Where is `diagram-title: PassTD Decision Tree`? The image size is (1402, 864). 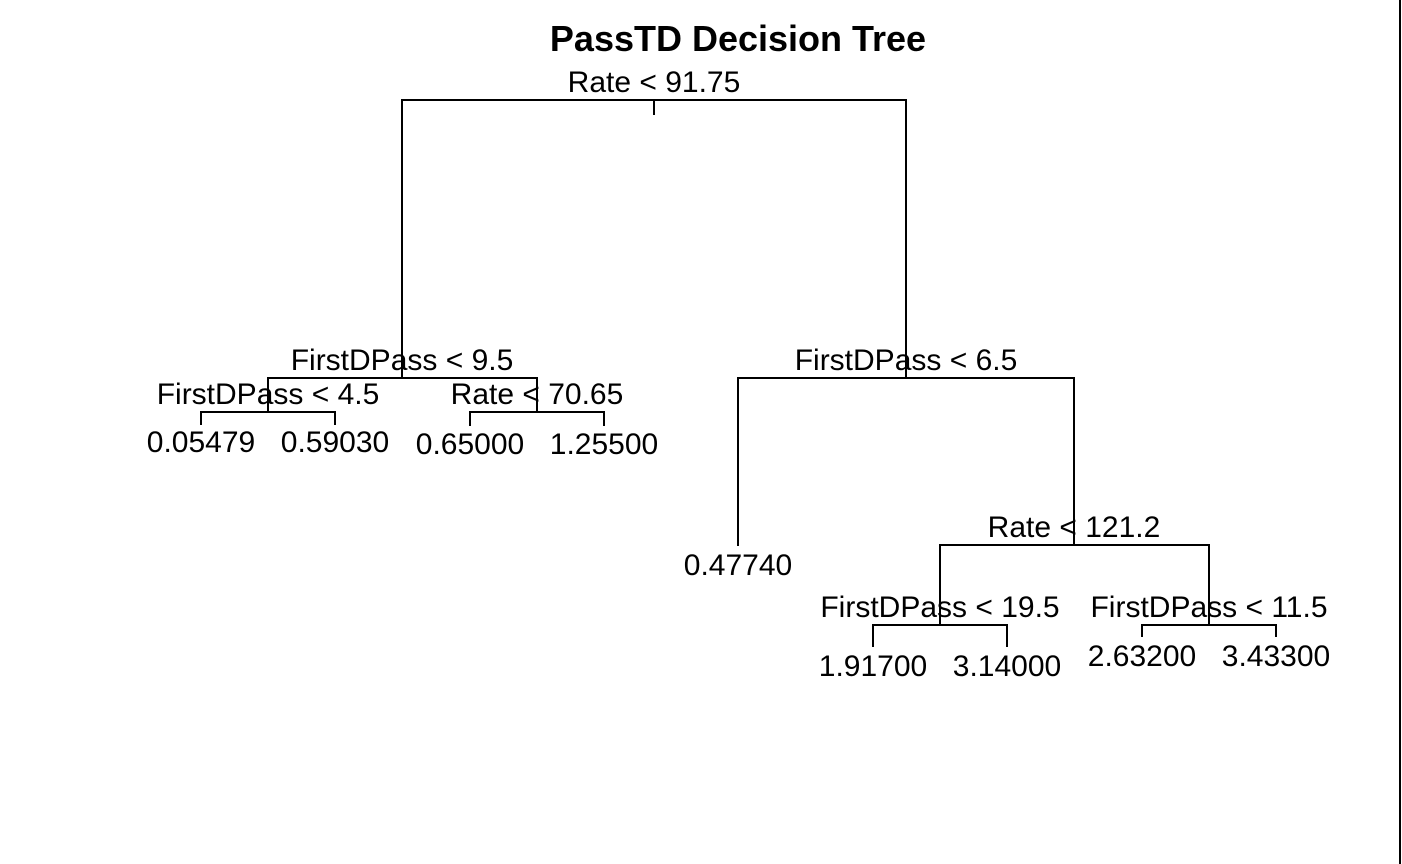
diagram-title: PassTD Decision Tree is located at coordinates (738, 38).